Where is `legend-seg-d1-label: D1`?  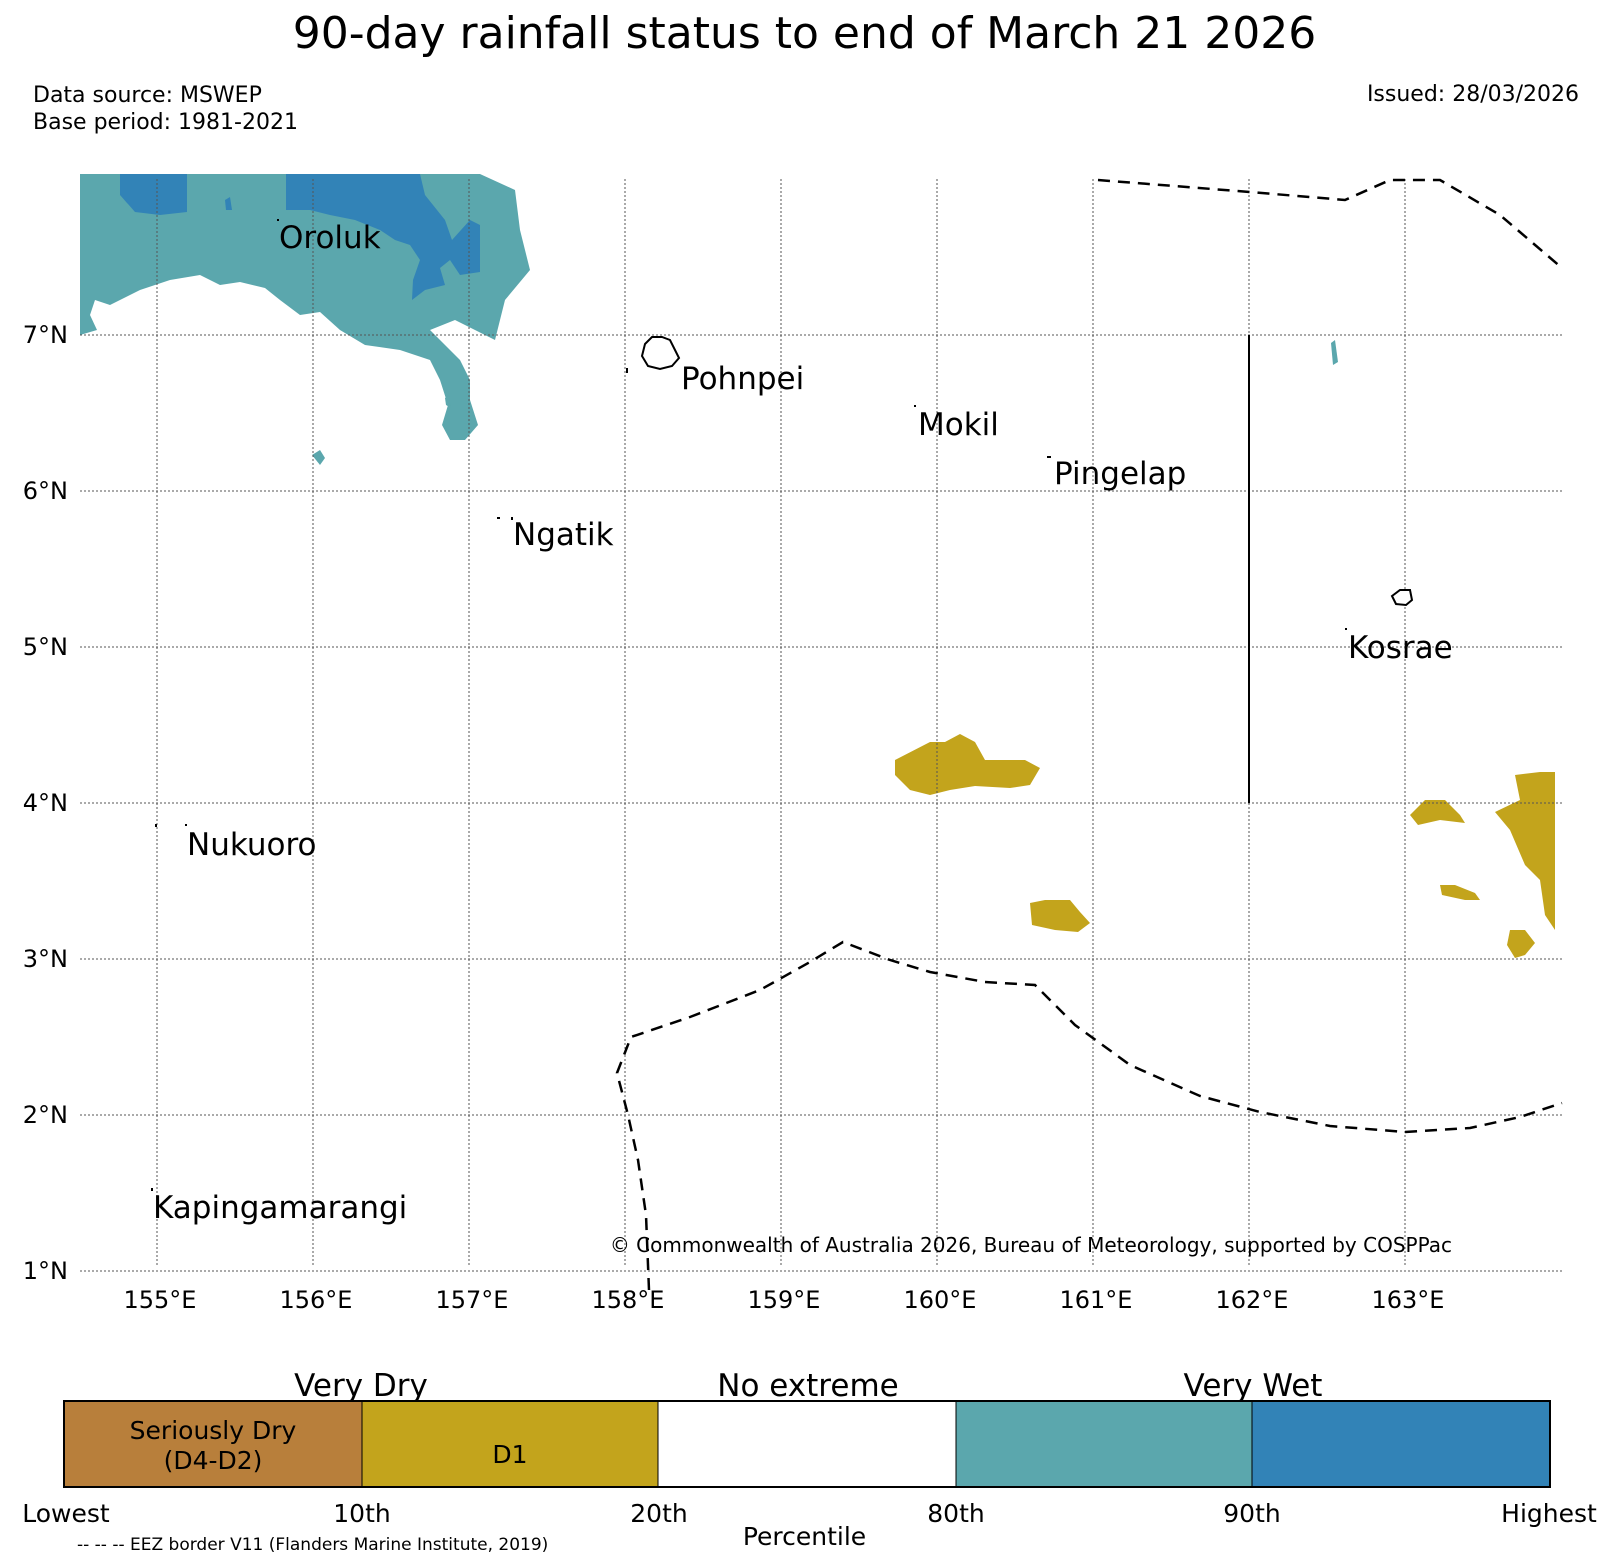
legend-seg-d1-label: D1 is located at coordinates (509, 1454).